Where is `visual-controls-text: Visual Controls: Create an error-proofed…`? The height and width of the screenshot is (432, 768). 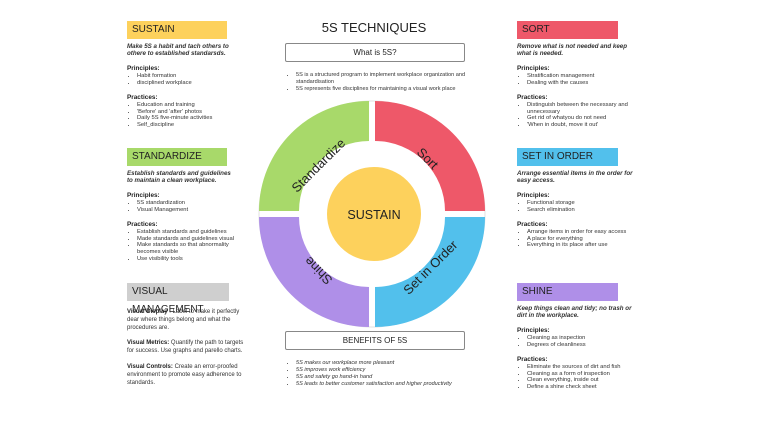
visual-controls-text: Visual Controls: Create an error-proofed… is located at coordinates (184, 374).